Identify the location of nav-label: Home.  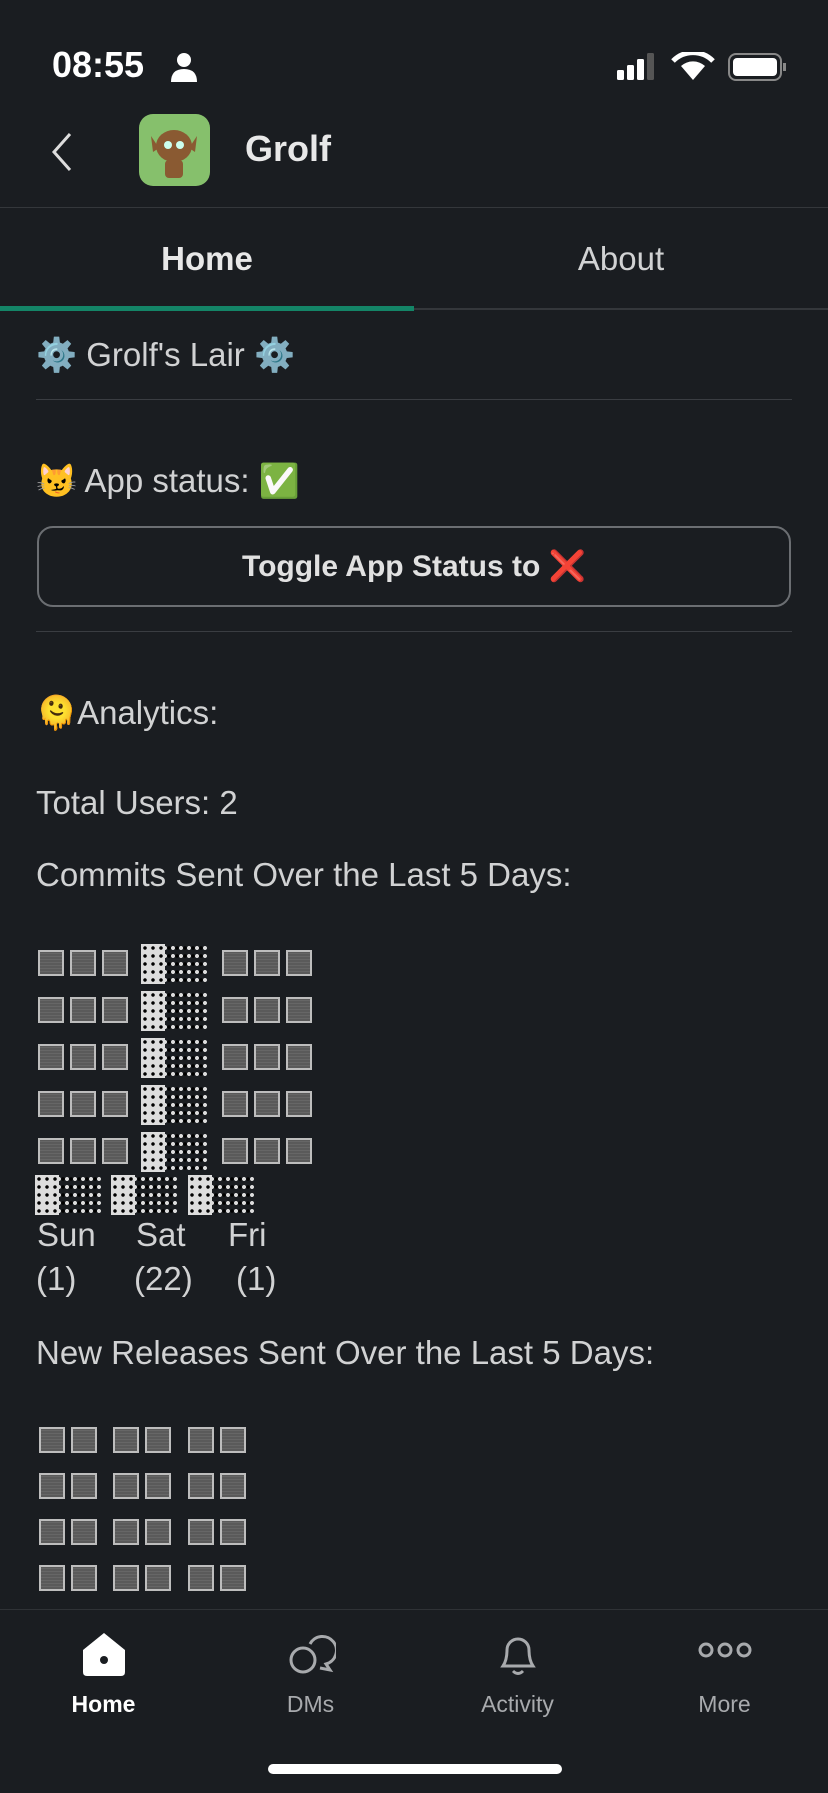
(103, 1704).